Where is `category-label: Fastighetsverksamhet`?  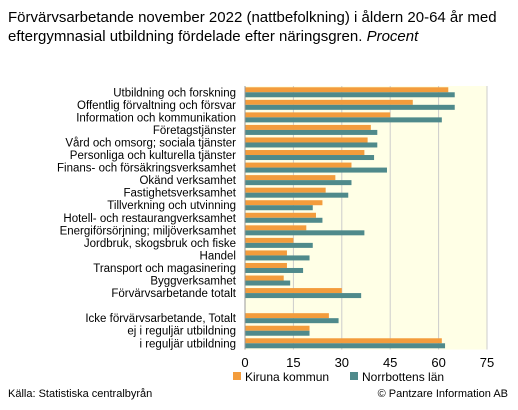 category-label: Fastighetsverksamhet is located at coordinates (180, 194).